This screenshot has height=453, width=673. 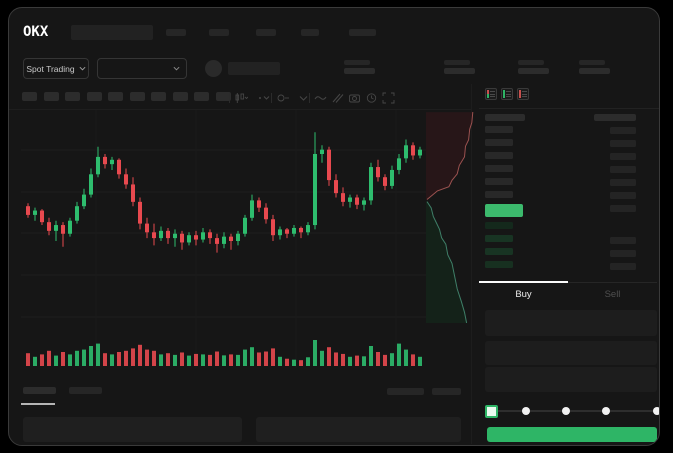 I want to click on compare-chevron-icon, so click(x=303, y=98).